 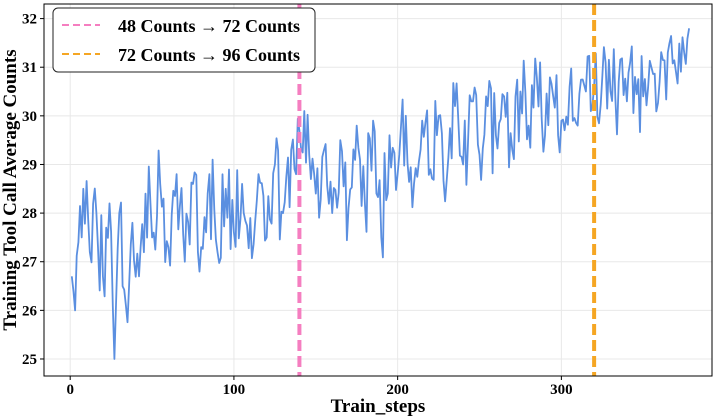 What do you see at coordinates (10, 189) in the screenshot?
I see `y-axis-label: Training Tool Call Average Counts` at bounding box center [10, 189].